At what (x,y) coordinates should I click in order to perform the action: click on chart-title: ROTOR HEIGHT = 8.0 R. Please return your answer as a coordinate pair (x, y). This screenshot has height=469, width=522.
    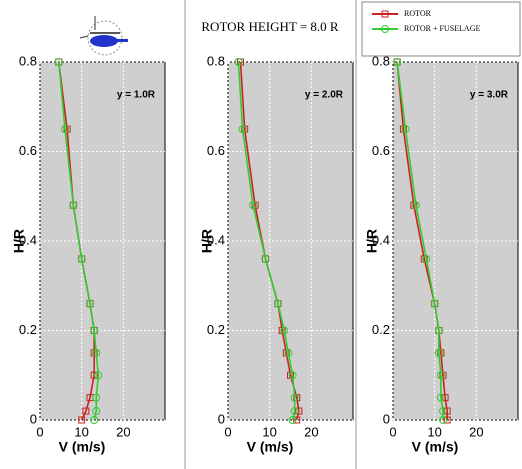
    Looking at the image, I should click on (270, 26).